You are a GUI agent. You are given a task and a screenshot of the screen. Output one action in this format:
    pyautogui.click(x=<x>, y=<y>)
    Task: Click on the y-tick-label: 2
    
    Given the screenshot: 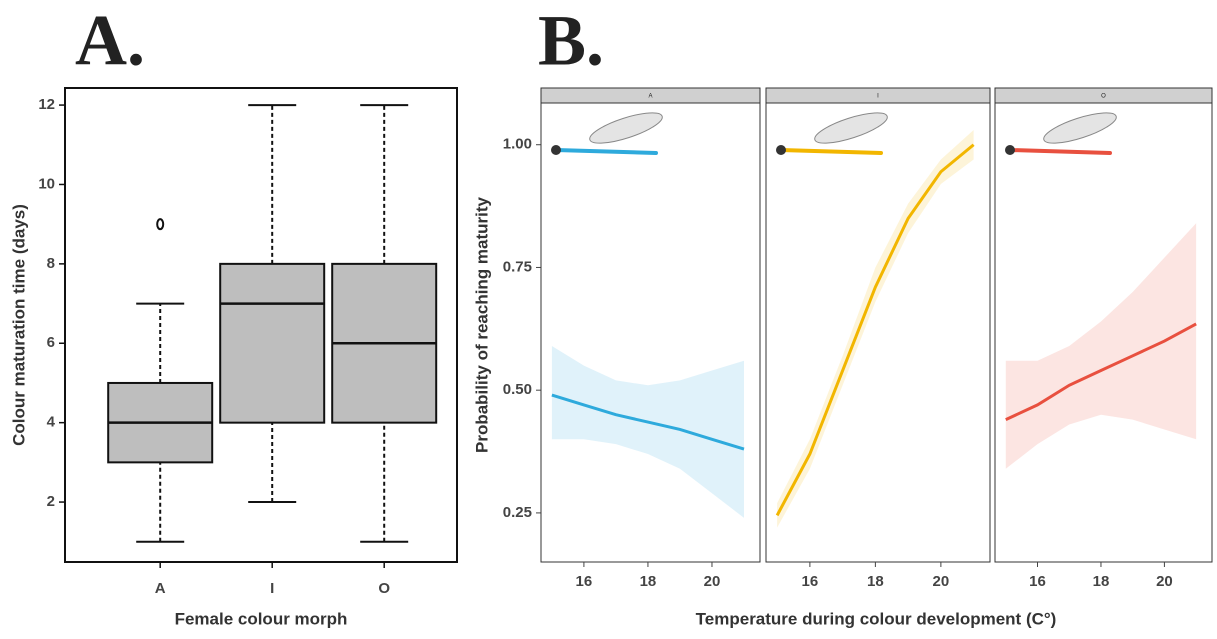 What is the action you would take?
    pyautogui.click(x=51, y=501)
    